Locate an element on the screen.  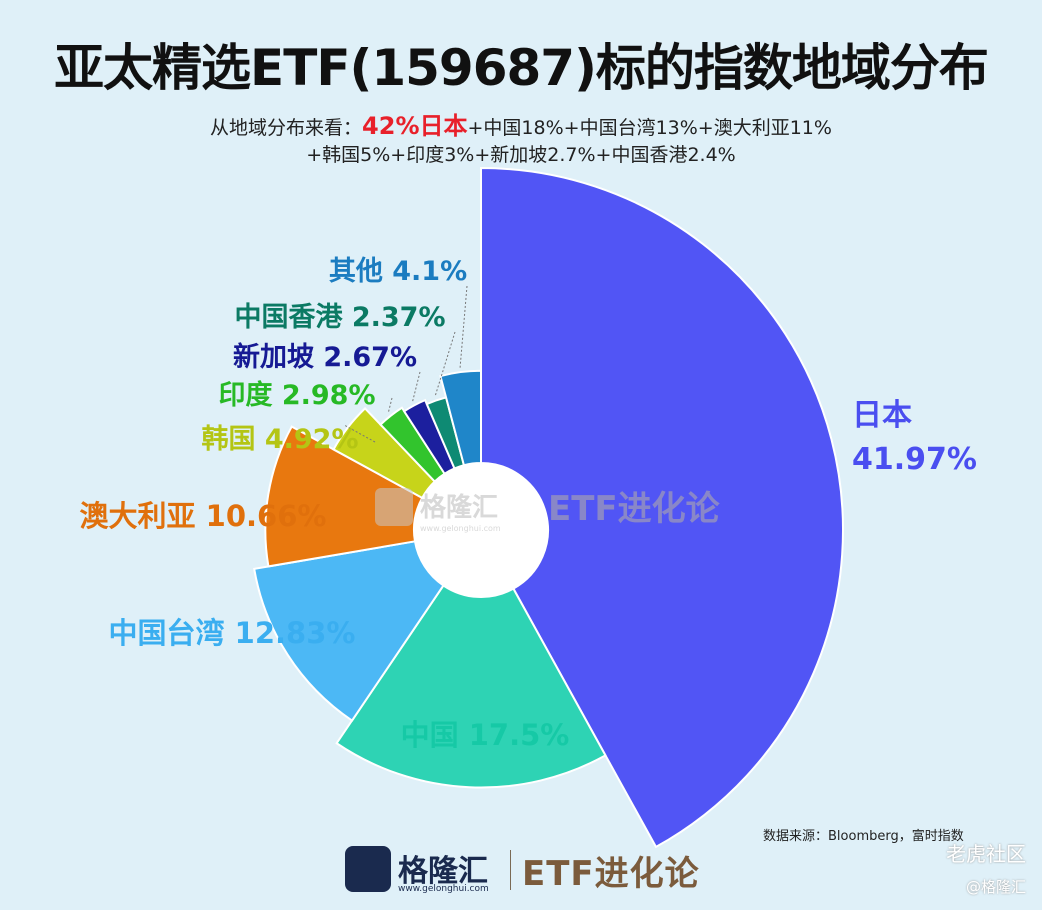
subtitle-rest: +中国18%+中国台湾13%+澳大利亚11% is located at coordinates (649, 128).